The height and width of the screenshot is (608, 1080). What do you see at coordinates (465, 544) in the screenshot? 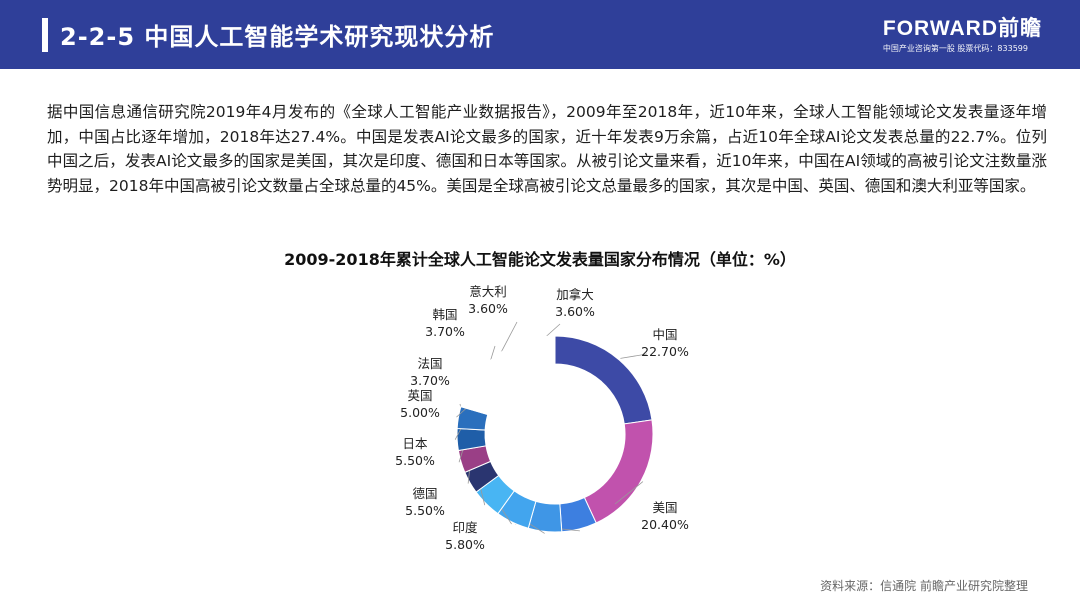
I see `slice-label-value-2: 5.80%` at bounding box center [465, 544].